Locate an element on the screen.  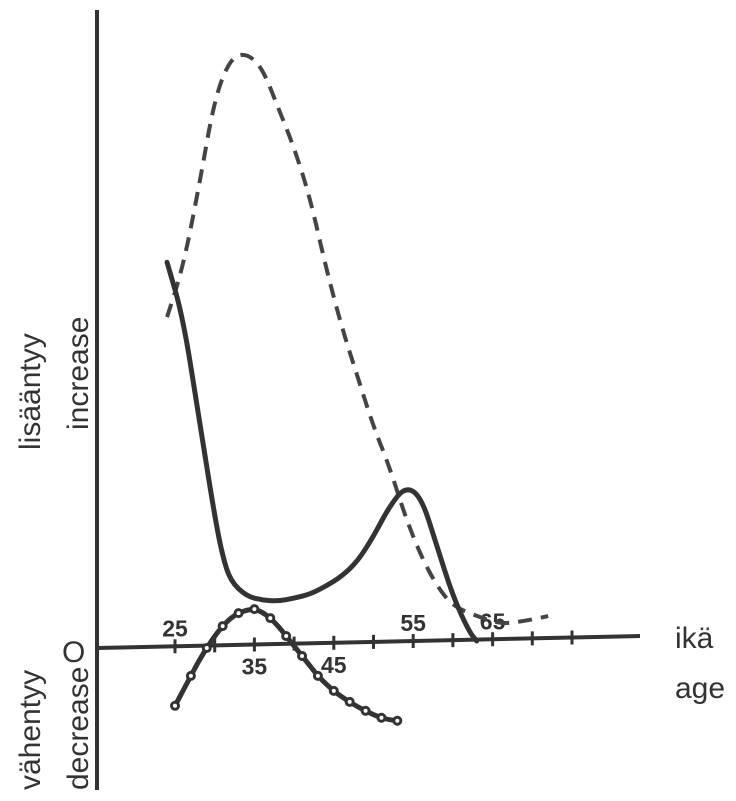
ylabel-up-fi: lisääntyy is located at coordinates (30, 391).